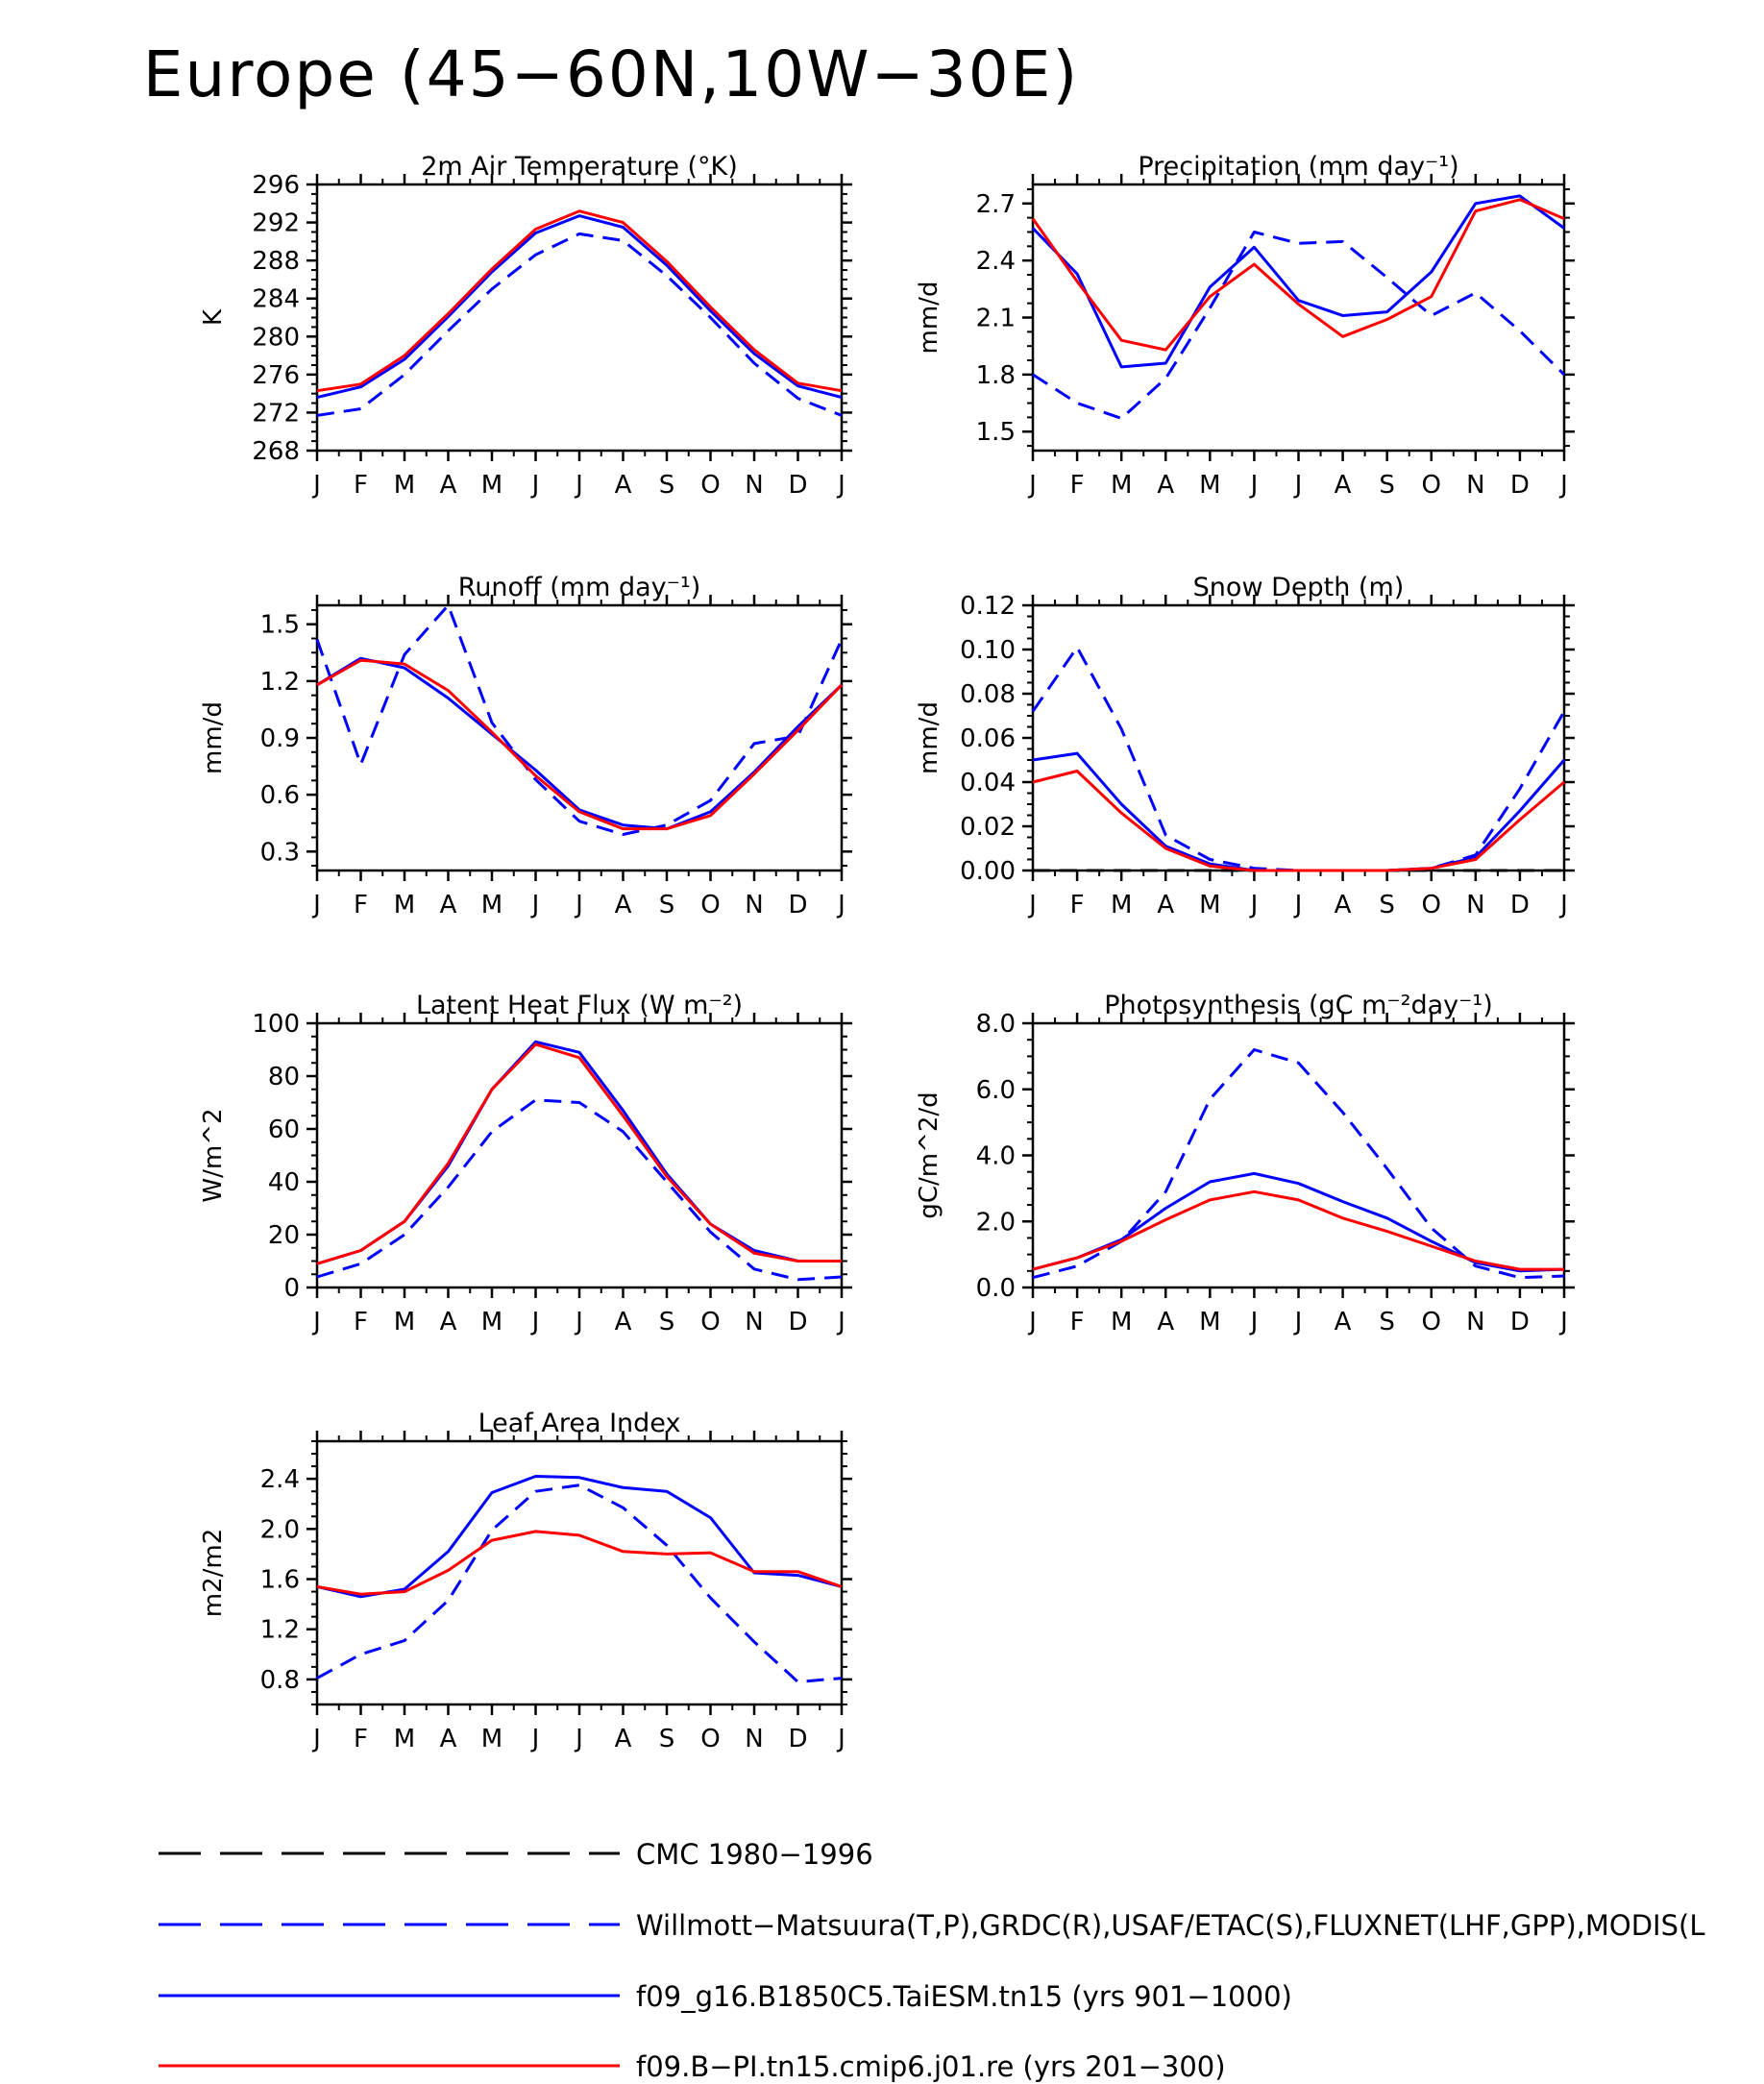 This screenshot has height=2084, width=1764. What do you see at coordinates (996, 1024) in the screenshot?
I see `y-tick-label: 8.0` at bounding box center [996, 1024].